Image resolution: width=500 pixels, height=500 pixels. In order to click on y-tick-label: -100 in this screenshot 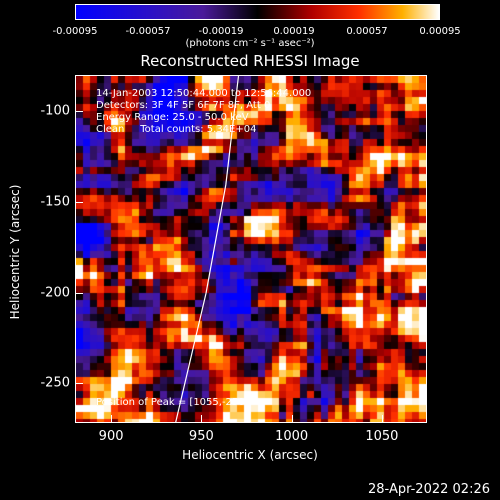, I will do `click(55, 111)`.